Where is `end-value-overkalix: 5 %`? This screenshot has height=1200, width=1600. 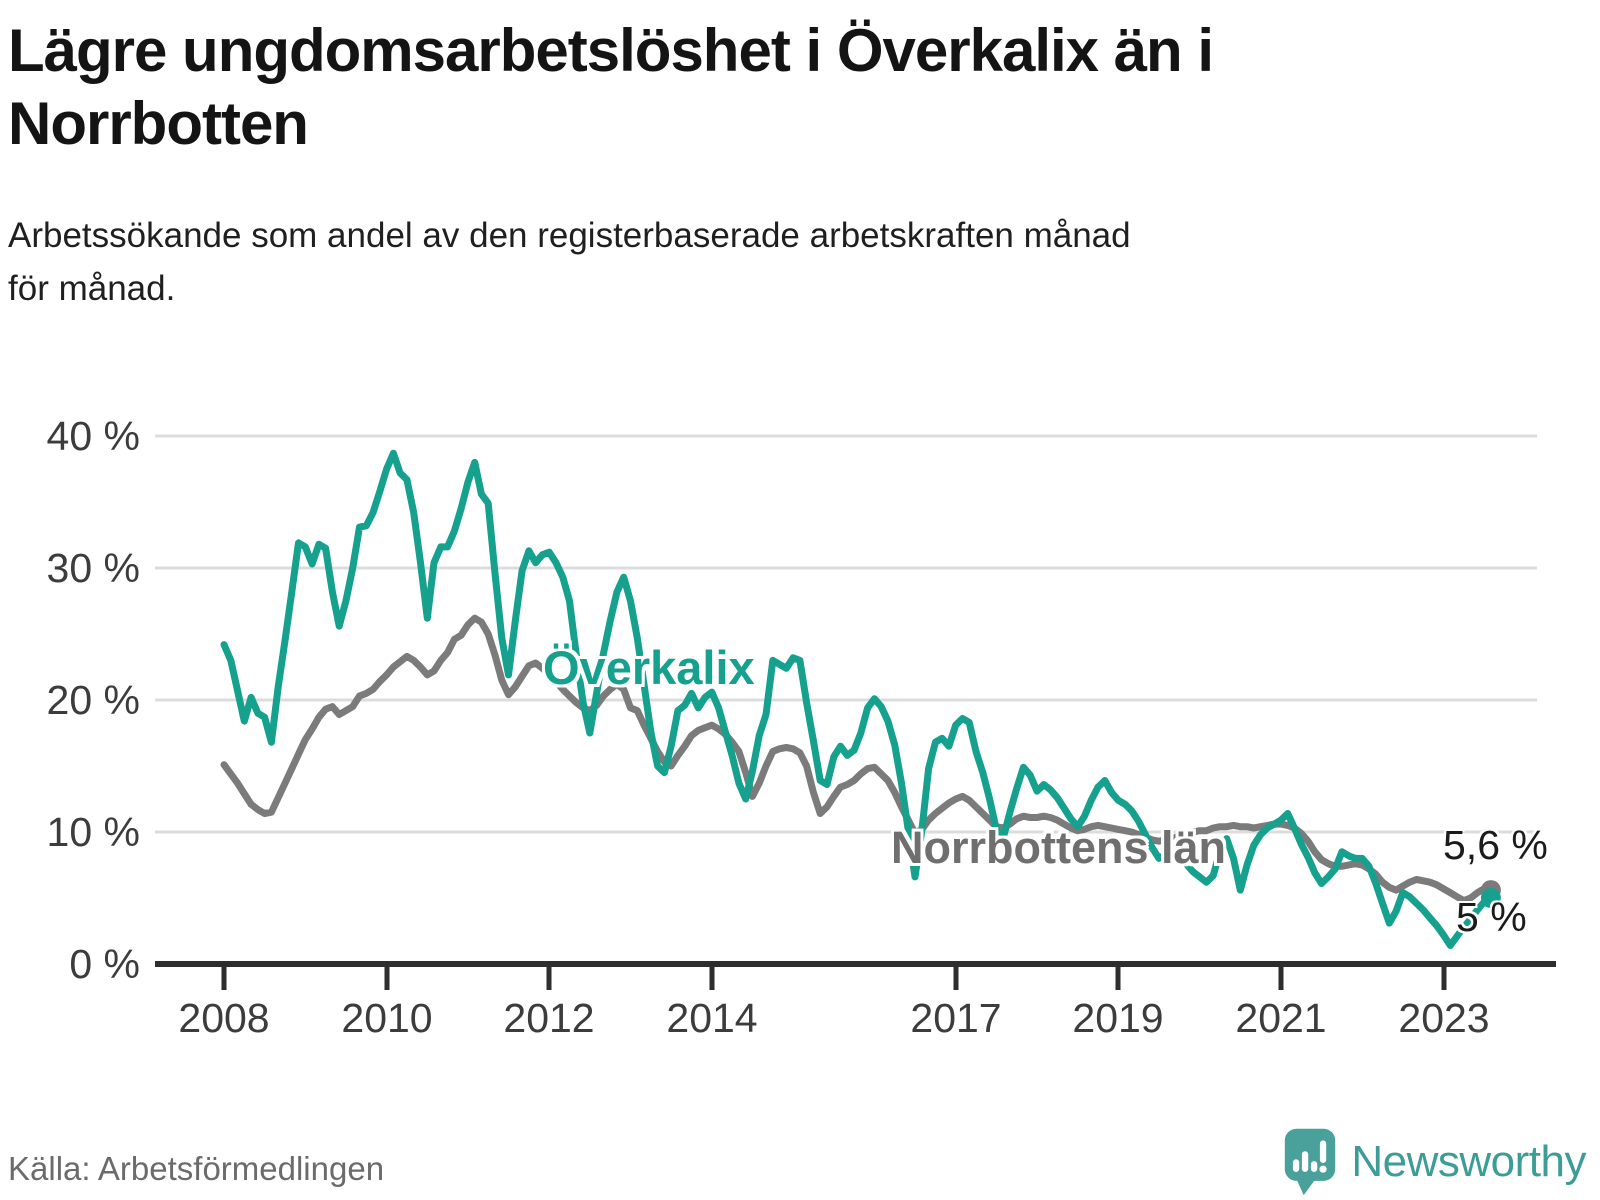
end-value-overkalix: 5 % is located at coordinates (1491, 917).